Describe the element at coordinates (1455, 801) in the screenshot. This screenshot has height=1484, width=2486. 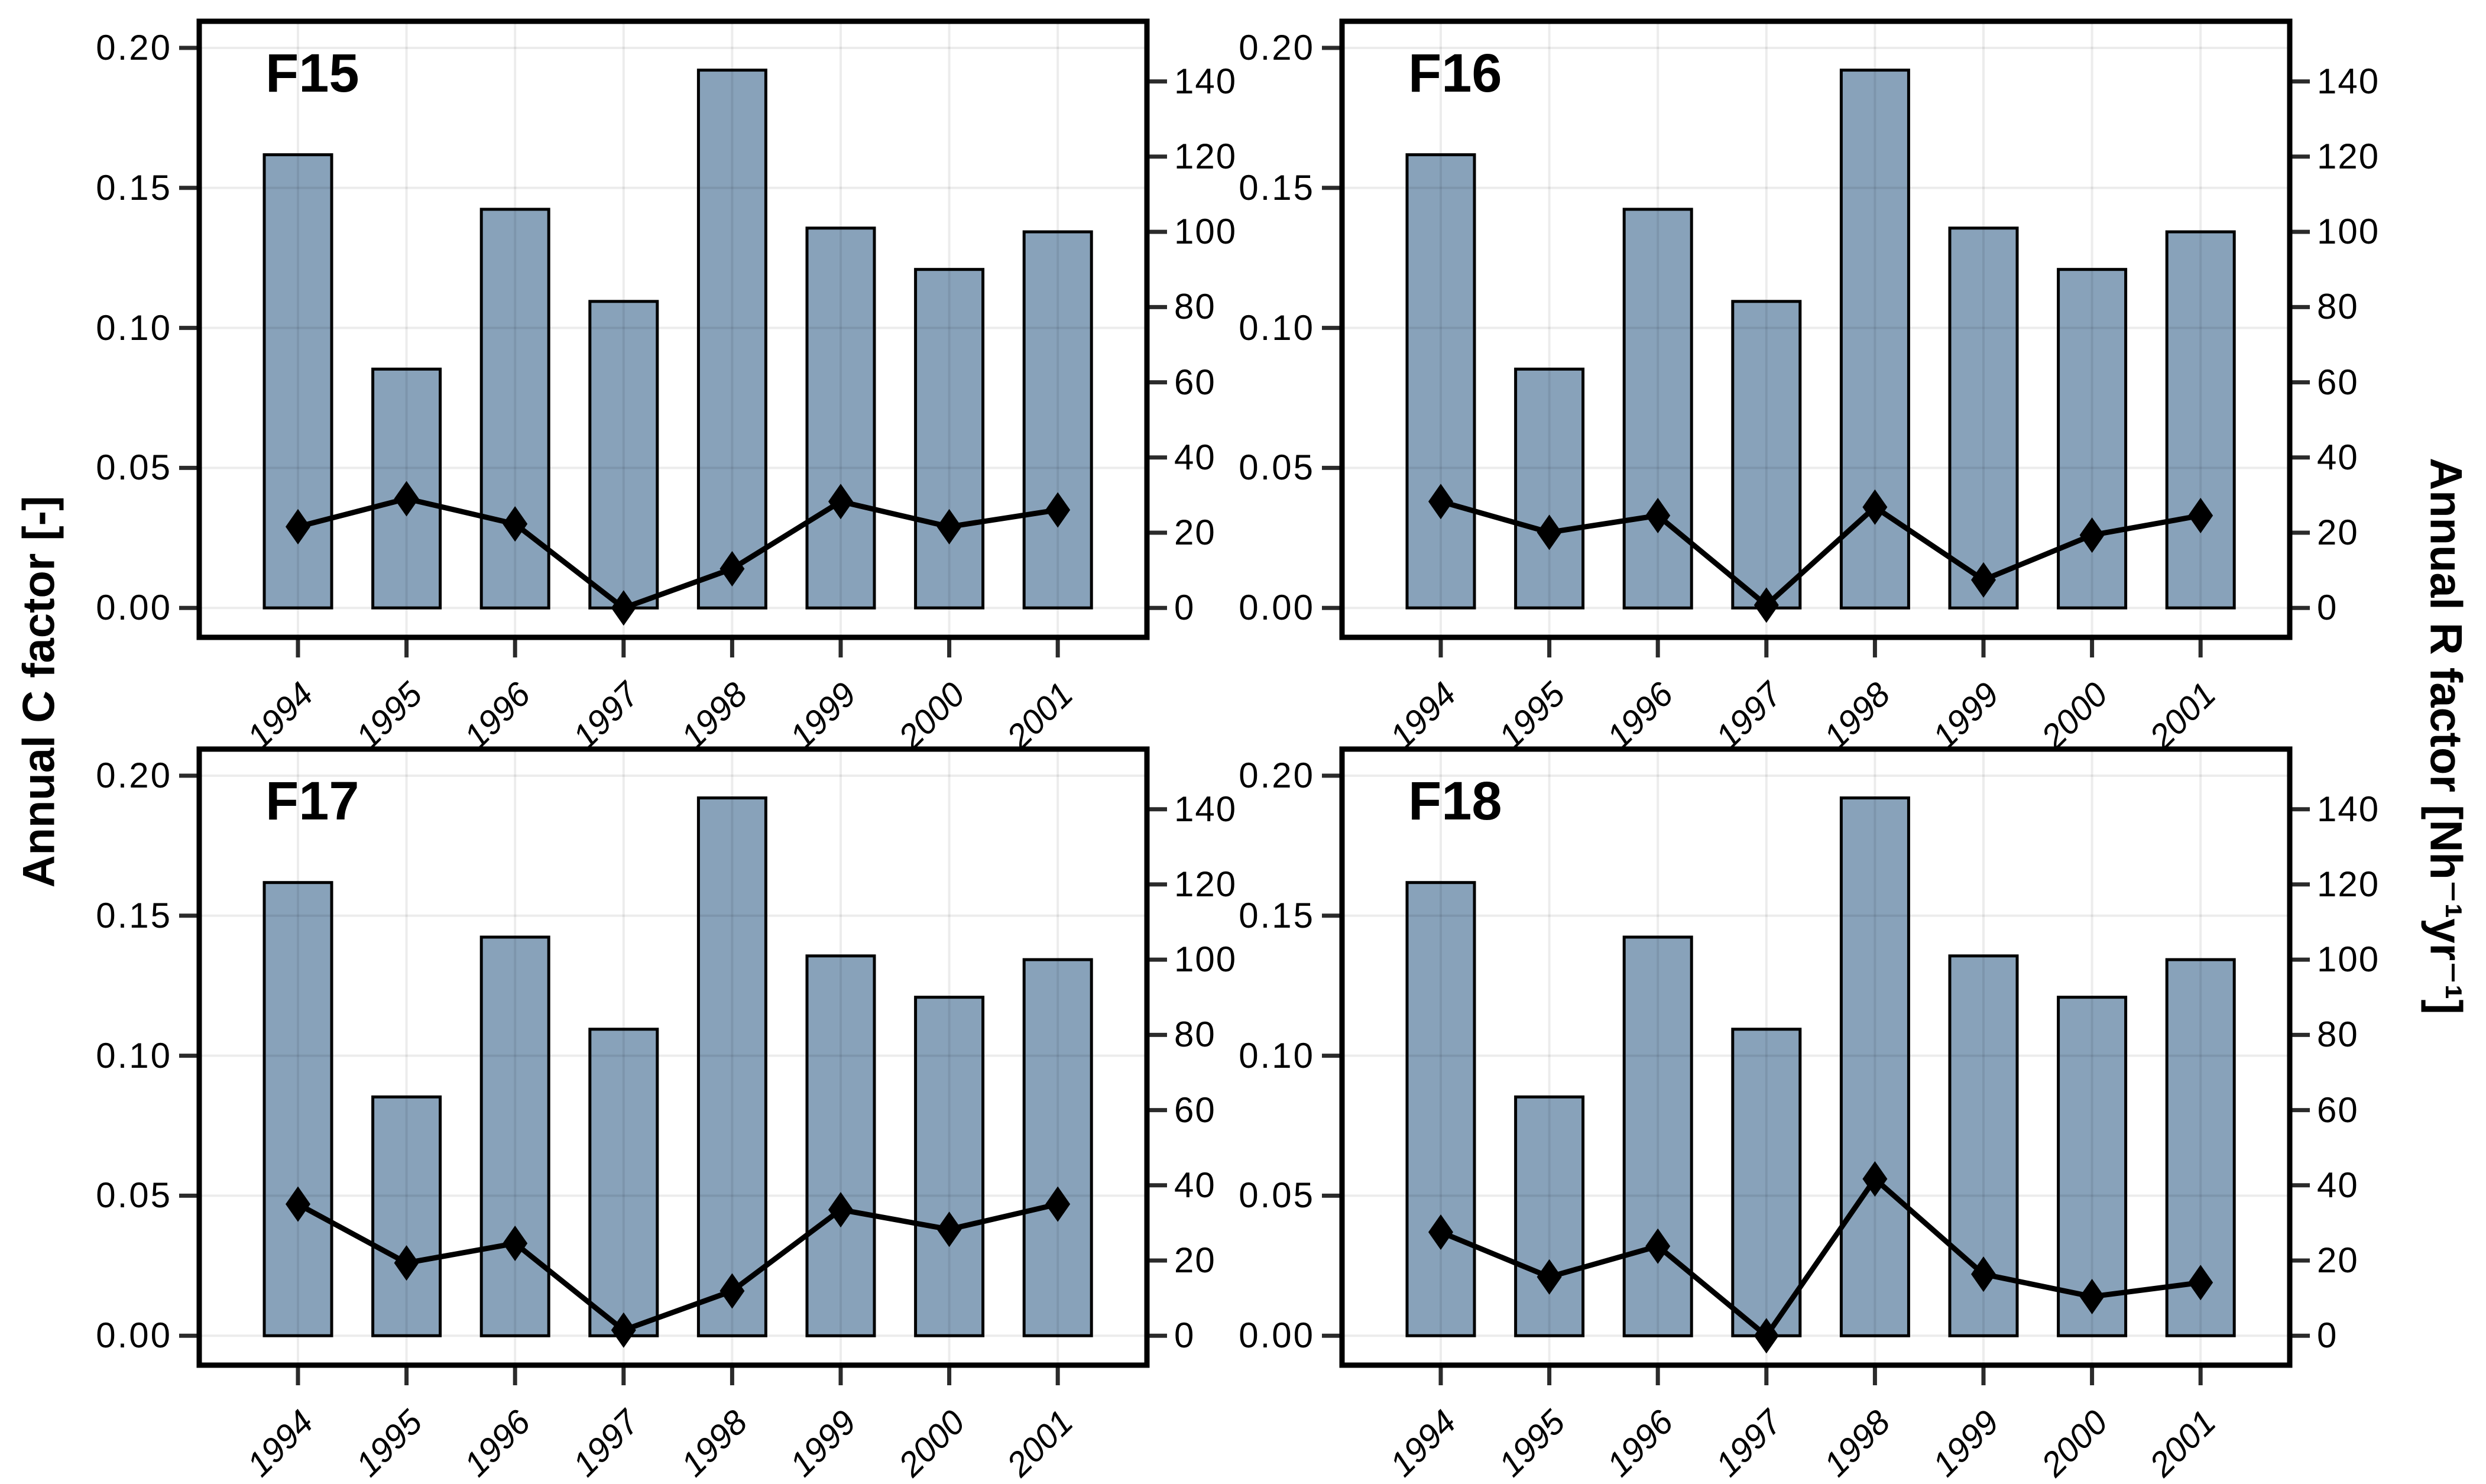
I see `panel-title-f18: F18` at that location.